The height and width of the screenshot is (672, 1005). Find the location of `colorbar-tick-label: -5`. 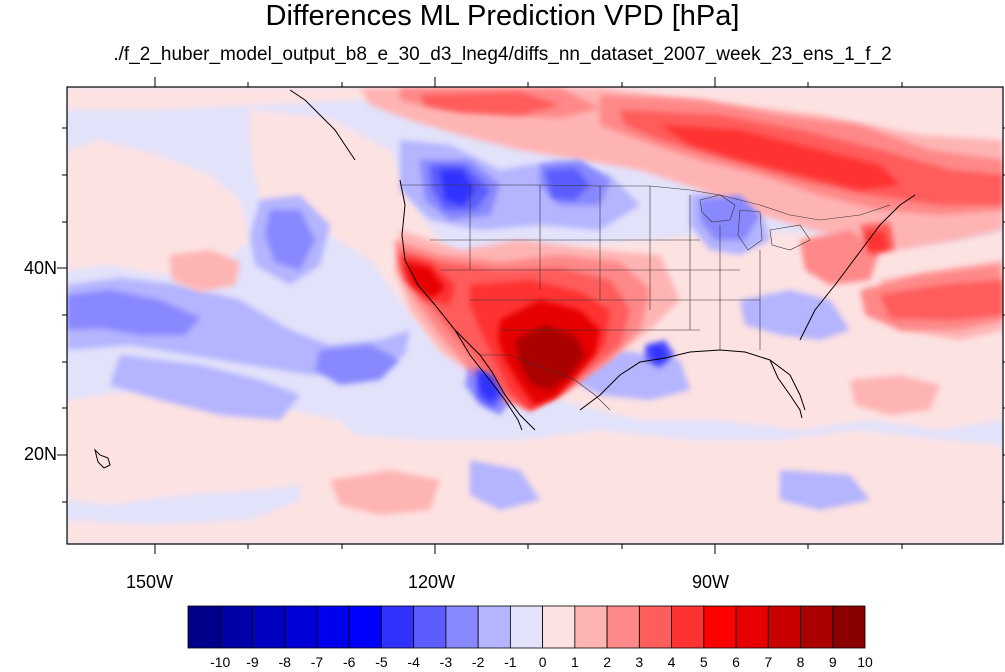

colorbar-tick-label: -5 is located at coordinates (381, 662).